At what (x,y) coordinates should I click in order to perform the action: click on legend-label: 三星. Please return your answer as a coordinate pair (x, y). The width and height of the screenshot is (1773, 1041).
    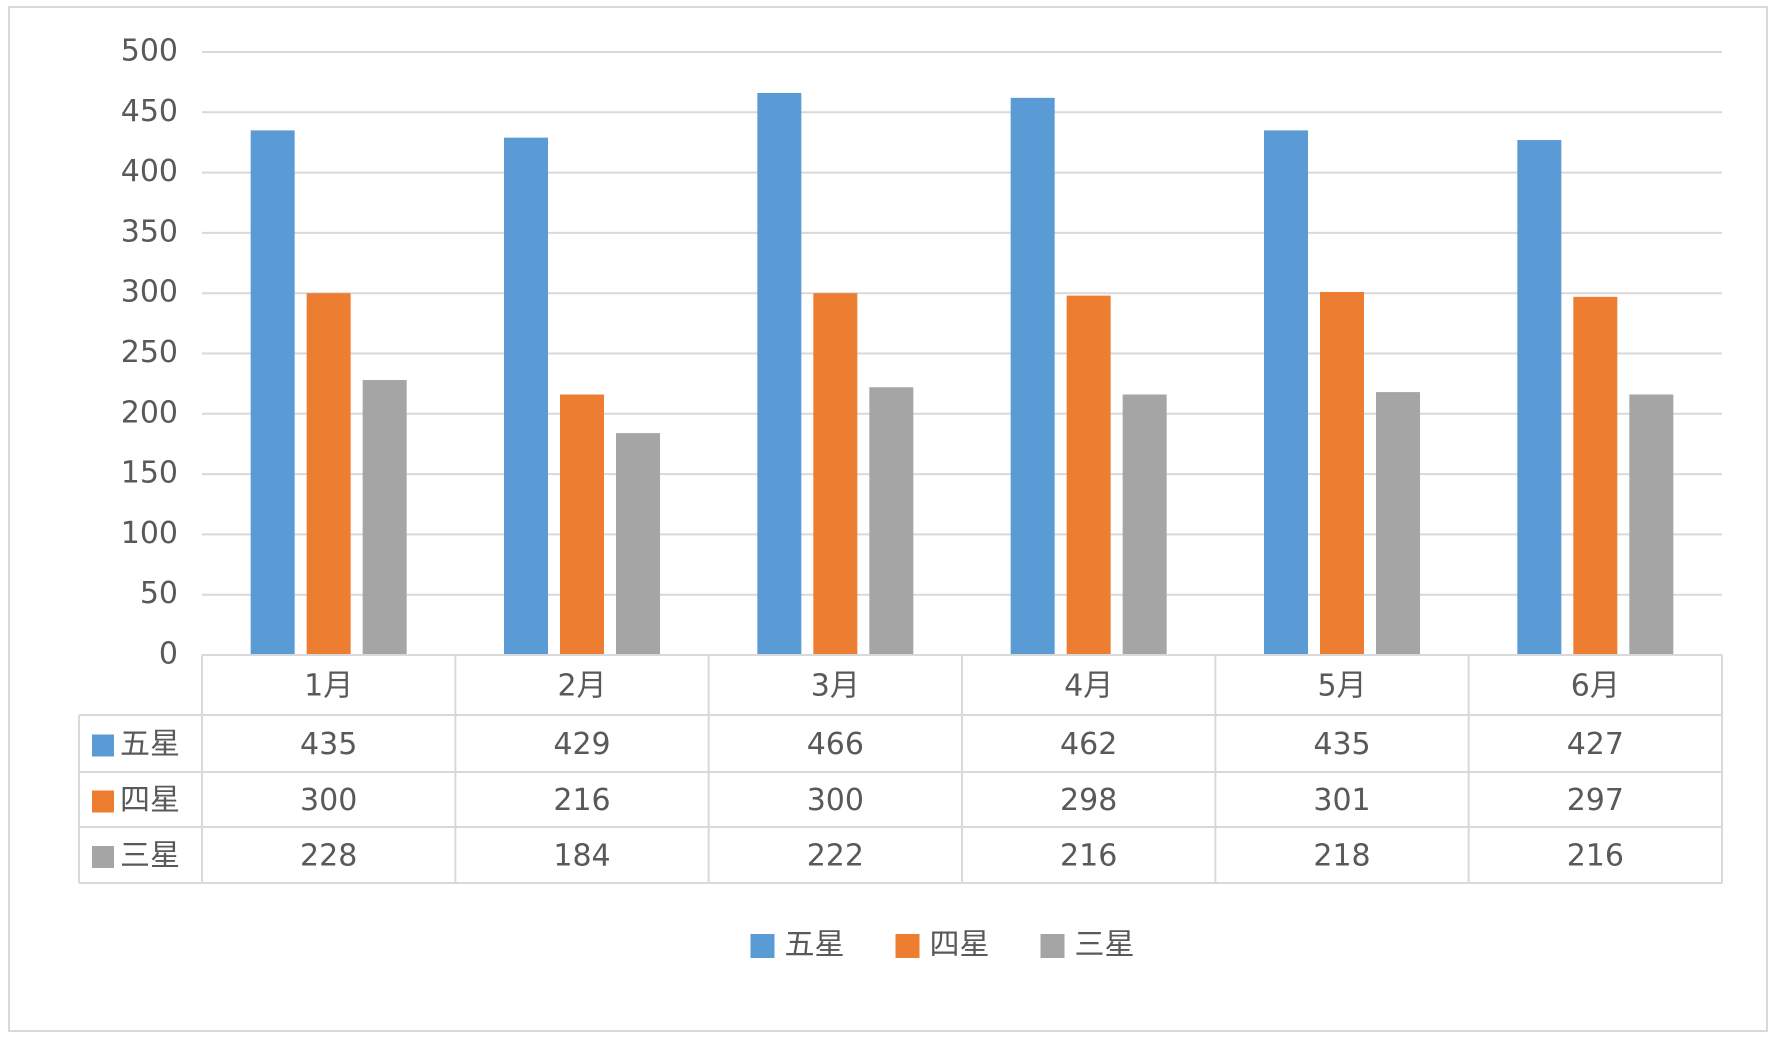
    Looking at the image, I should click on (1105, 945).